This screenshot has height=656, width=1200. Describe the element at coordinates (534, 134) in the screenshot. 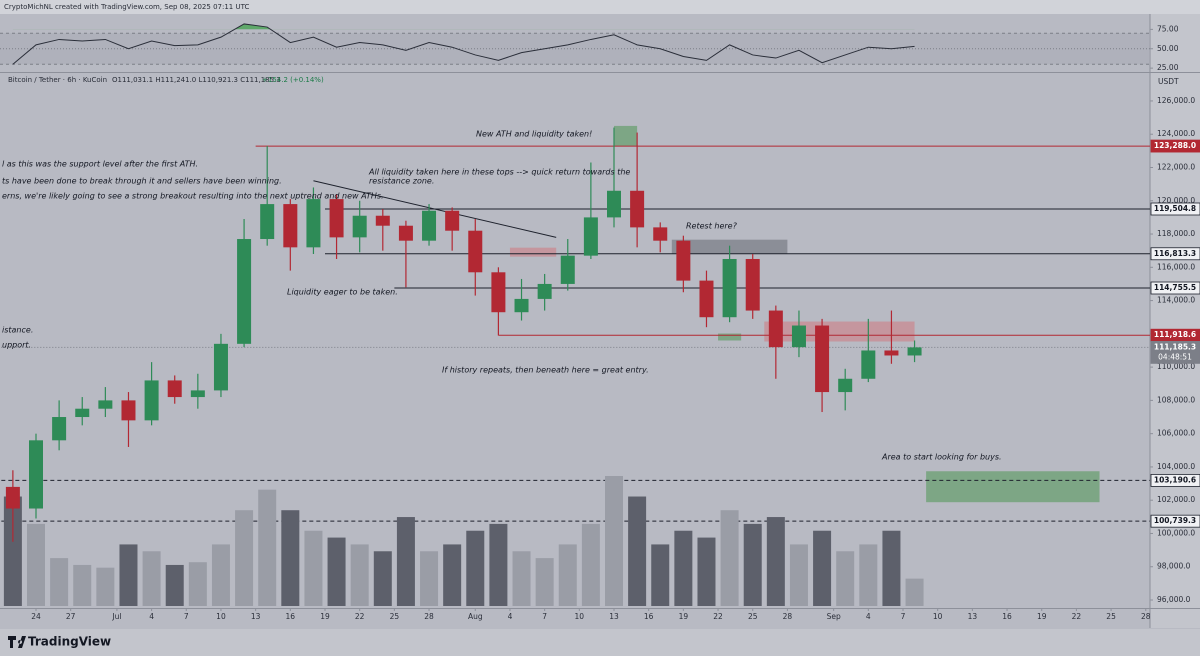

I see `annotation: New ATH and liquidity taken!` at that location.